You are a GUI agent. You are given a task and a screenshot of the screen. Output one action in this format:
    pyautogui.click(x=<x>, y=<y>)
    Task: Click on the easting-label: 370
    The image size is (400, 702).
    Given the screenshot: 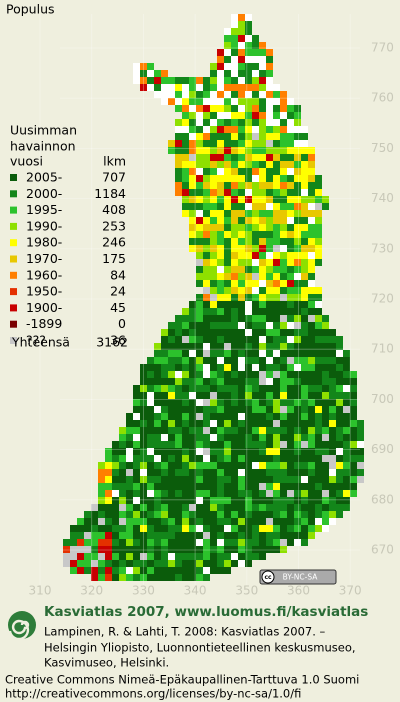 What is the action you would take?
    pyautogui.click(x=350, y=591)
    